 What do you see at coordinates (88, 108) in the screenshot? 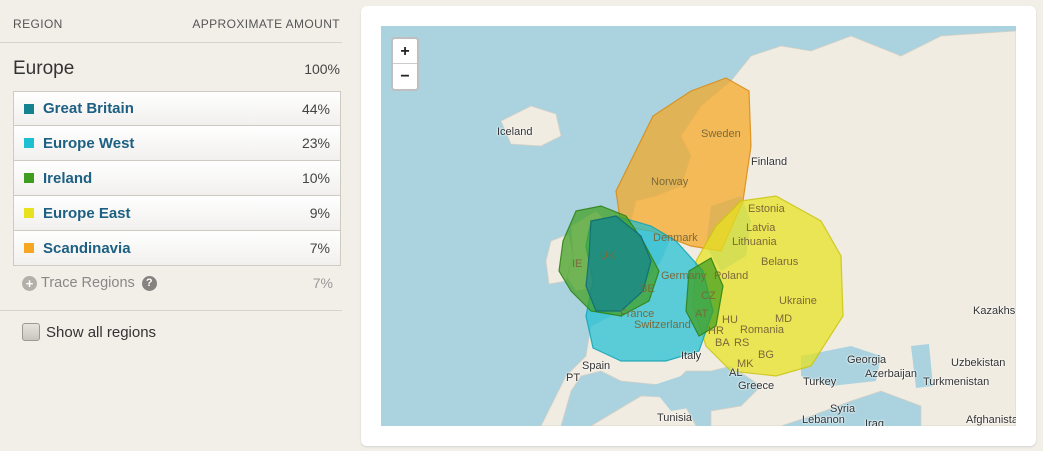
I see `region-name: Great Britain` at bounding box center [88, 108].